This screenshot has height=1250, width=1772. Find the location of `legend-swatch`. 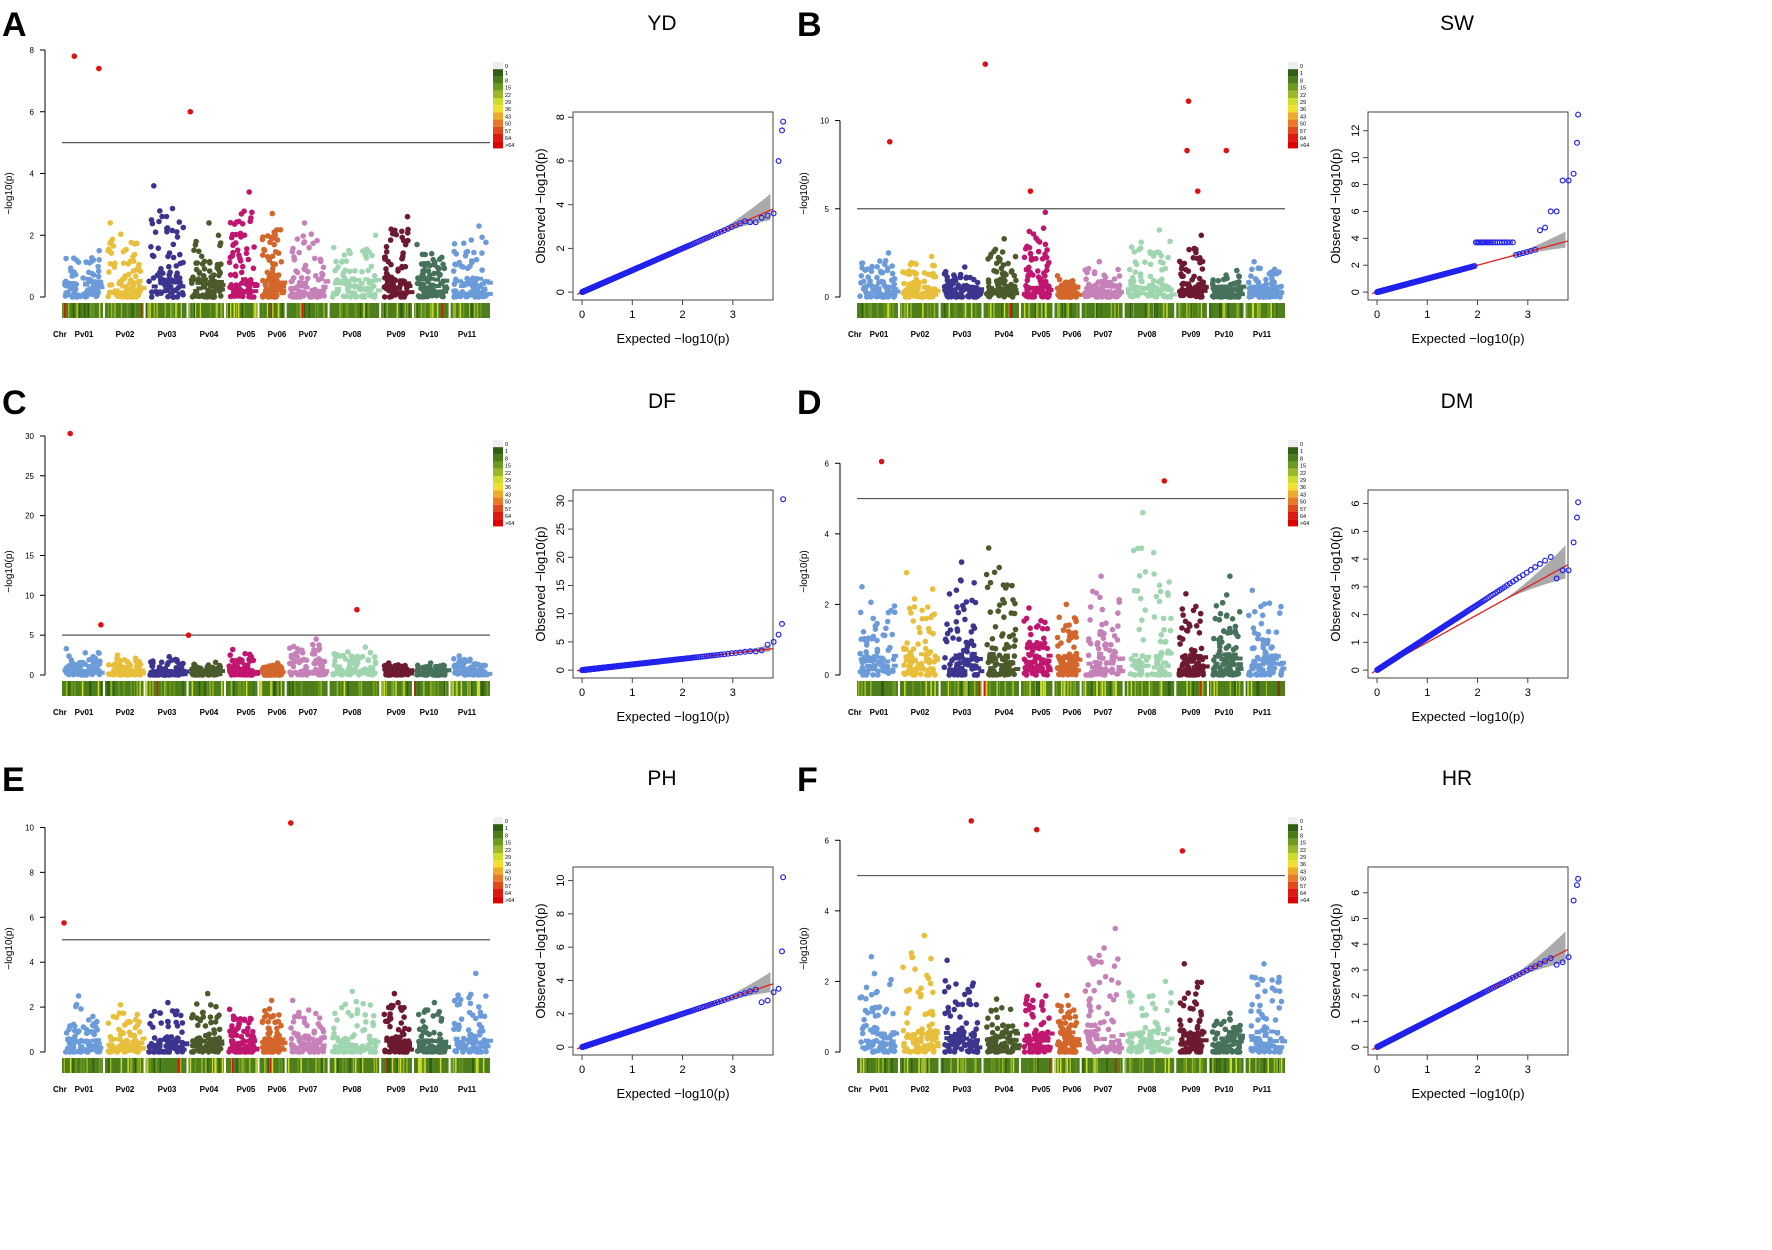

legend-swatch is located at coordinates (498, 465).